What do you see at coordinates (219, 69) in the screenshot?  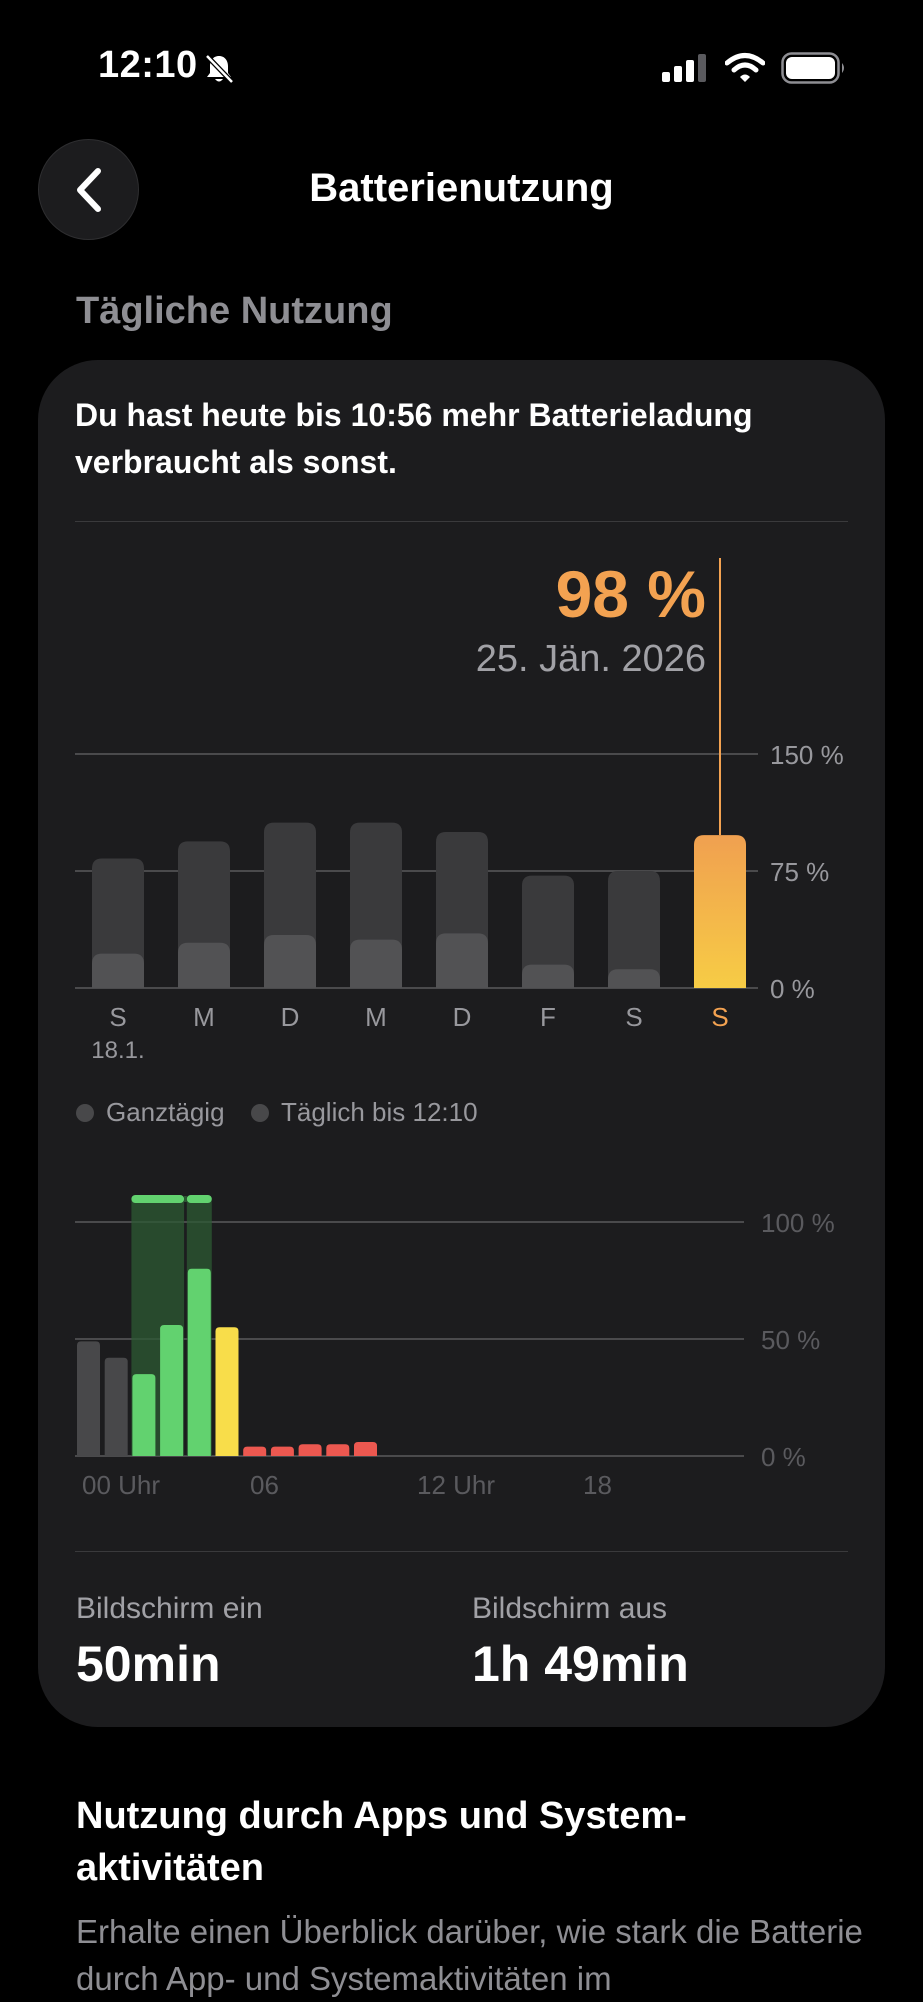 I see `bell-slash-icon` at bounding box center [219, 69].